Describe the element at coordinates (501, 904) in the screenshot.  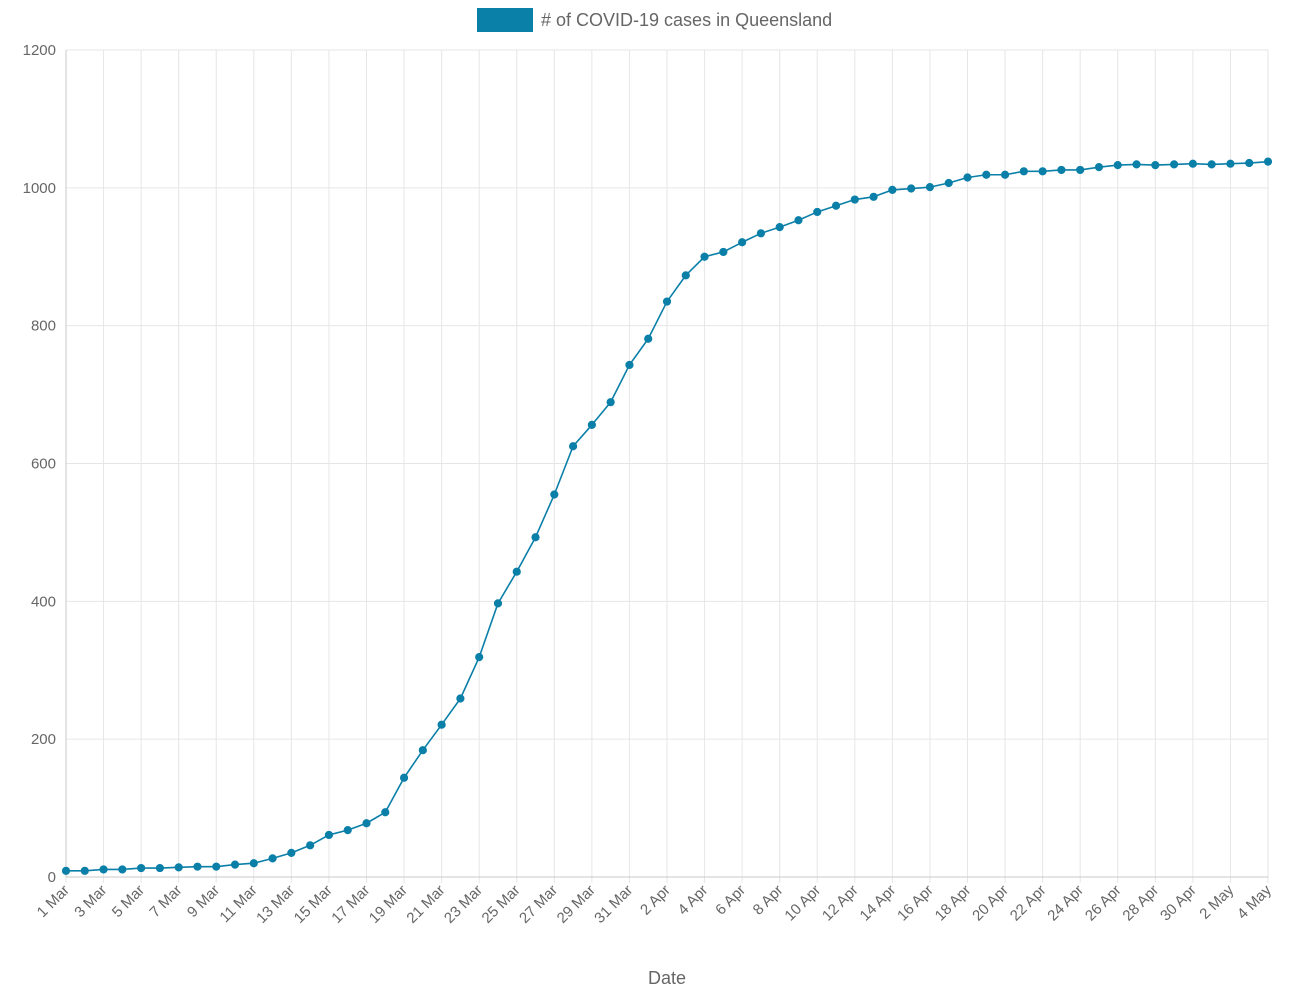
I see `x-tick-label: 25 Mar` at that location.